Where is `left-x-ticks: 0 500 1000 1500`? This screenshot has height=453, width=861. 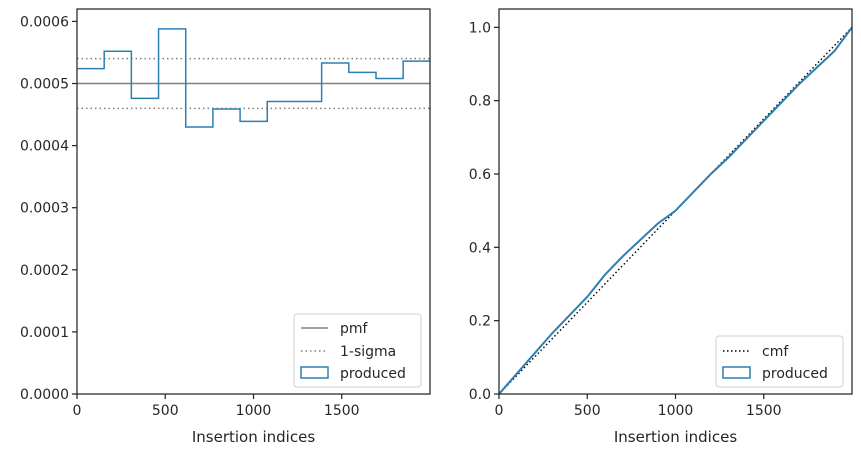
left-x-ticks: 0 500 1000 1500 is located at coordinates (216, 406).